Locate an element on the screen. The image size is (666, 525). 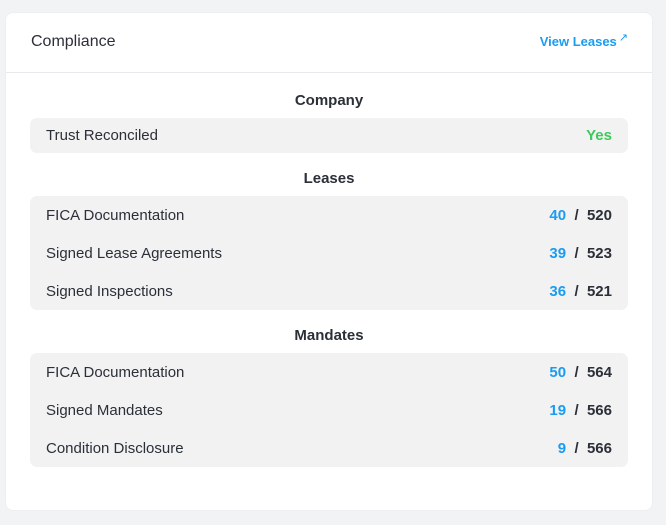
list-item: Condition Disclosure 9 / 566 is located at coordinates (329, 448).